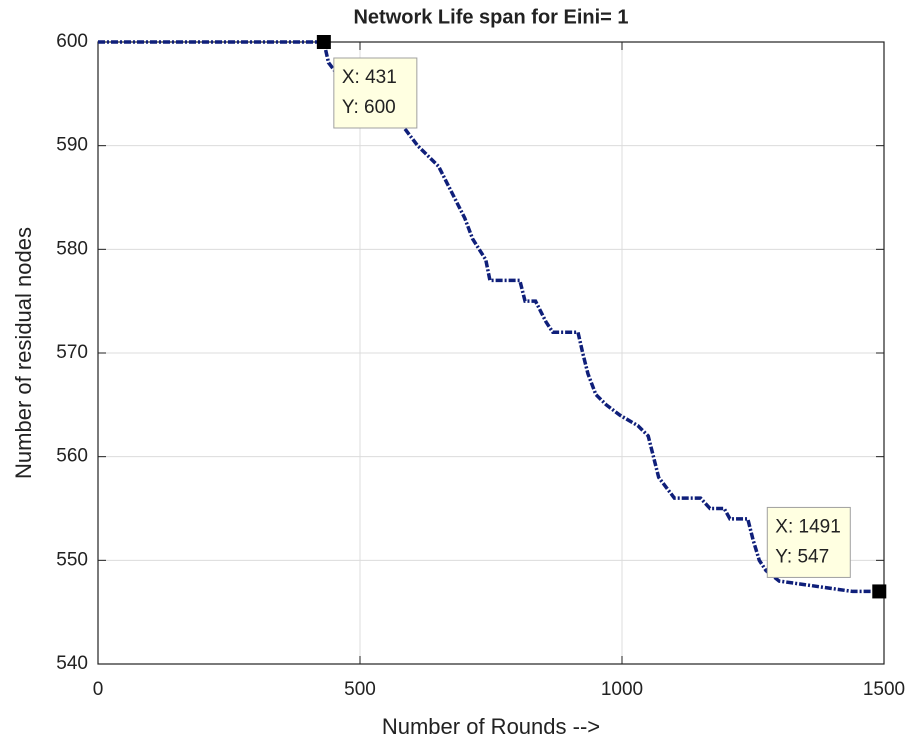 The height and width of the screenshot is (747, 916). Describe the element at coordinates (884, 689) in the screenshot. I see `x-tick-label: 1500` at that location.